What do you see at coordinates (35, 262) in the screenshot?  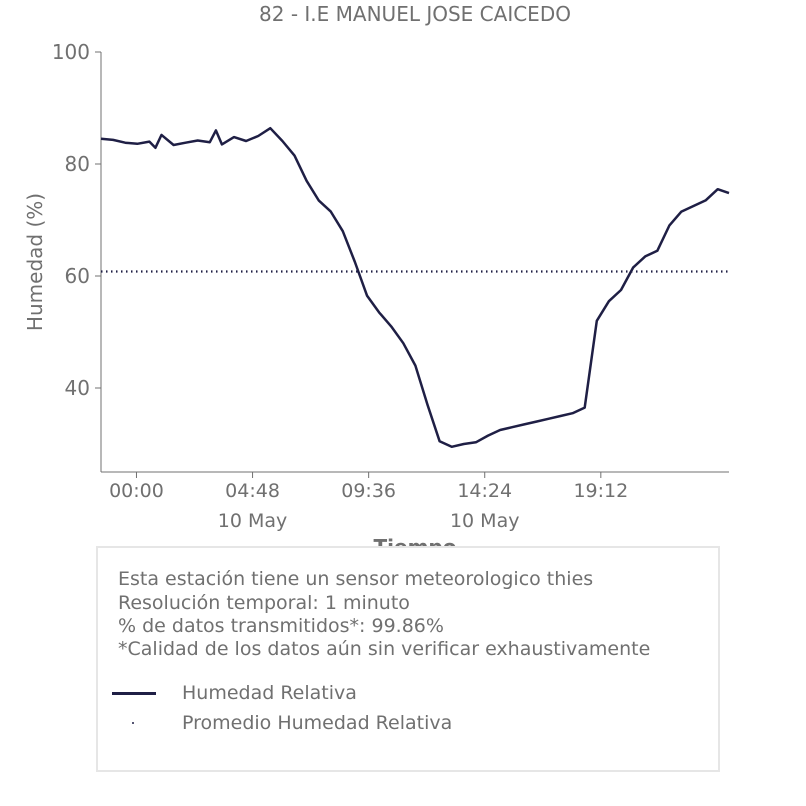 I see `y-axis-label: Humedad (%)` at bounding box center [35, 262].